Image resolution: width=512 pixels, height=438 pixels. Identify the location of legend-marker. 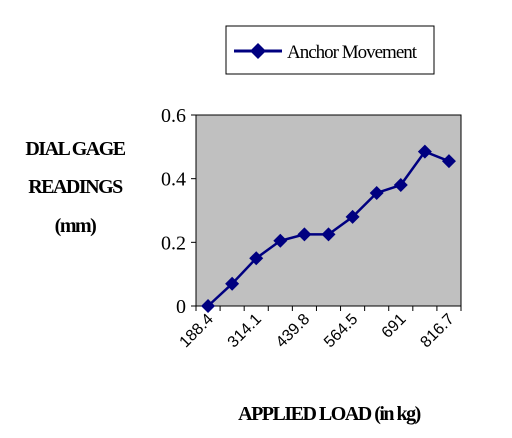
(258, 51).